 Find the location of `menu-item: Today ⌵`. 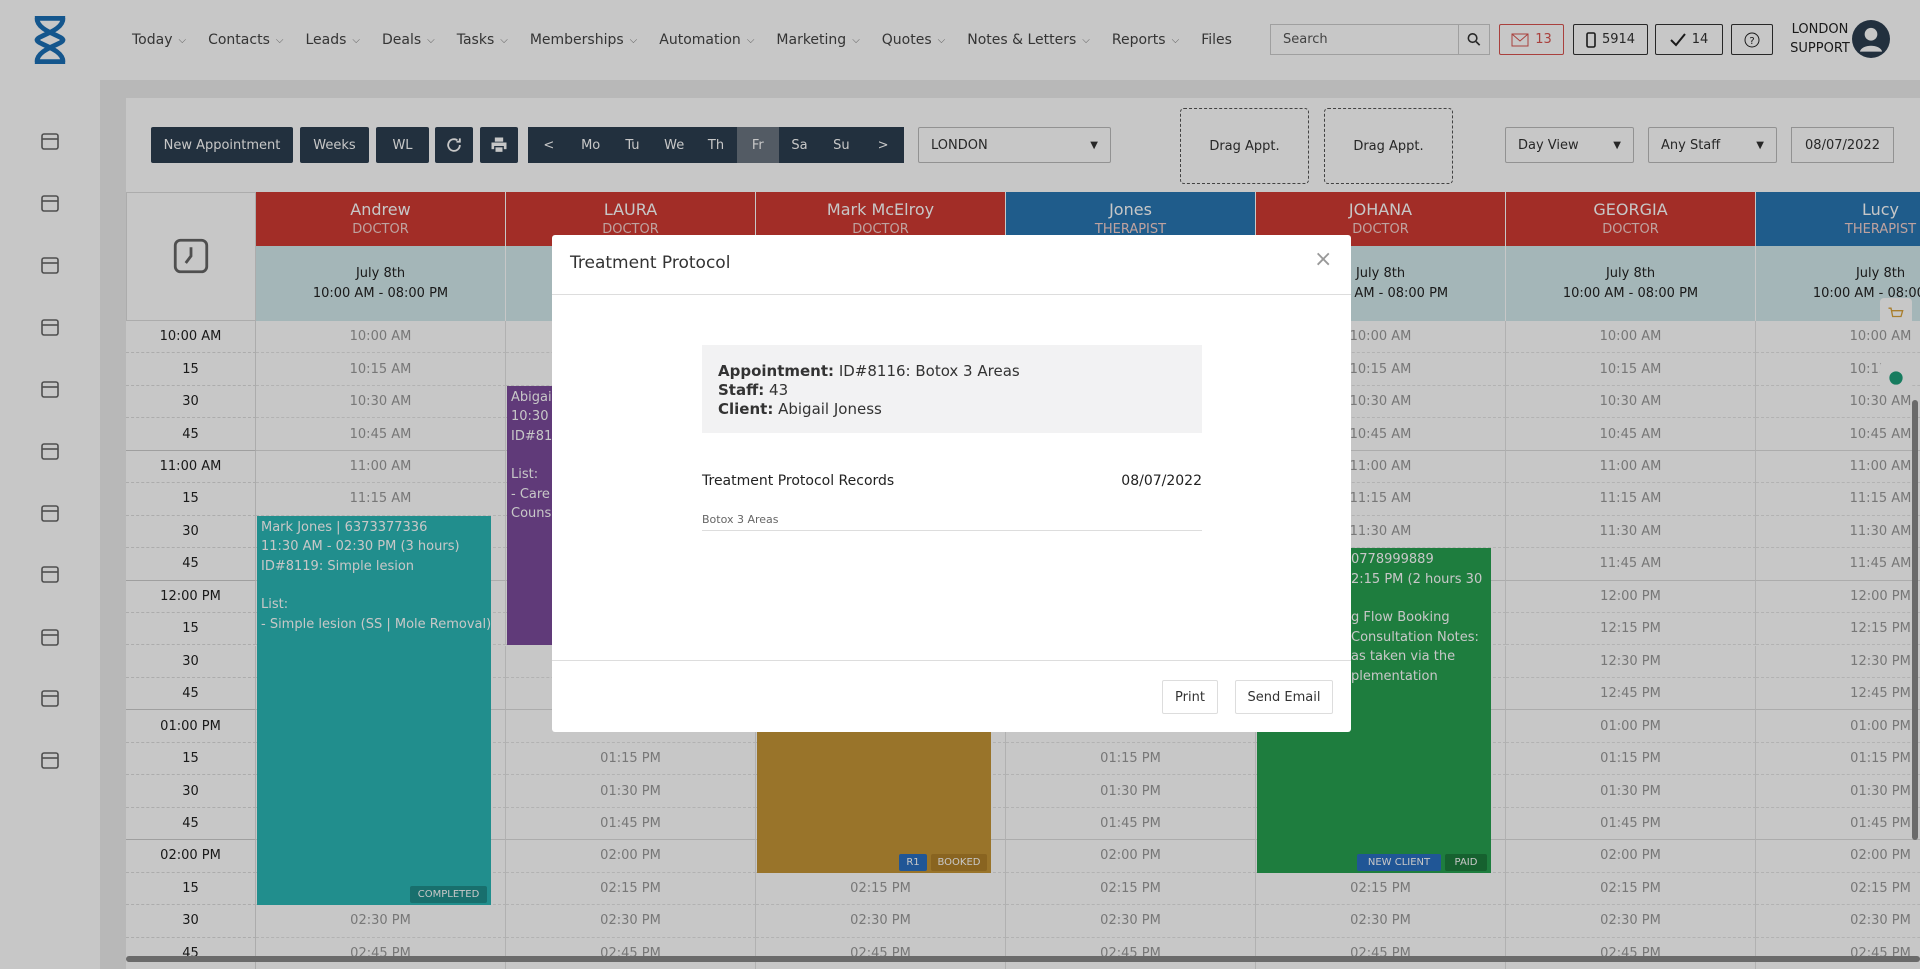

menu-item: Today ⌵ is located at coordinates (159, 40).